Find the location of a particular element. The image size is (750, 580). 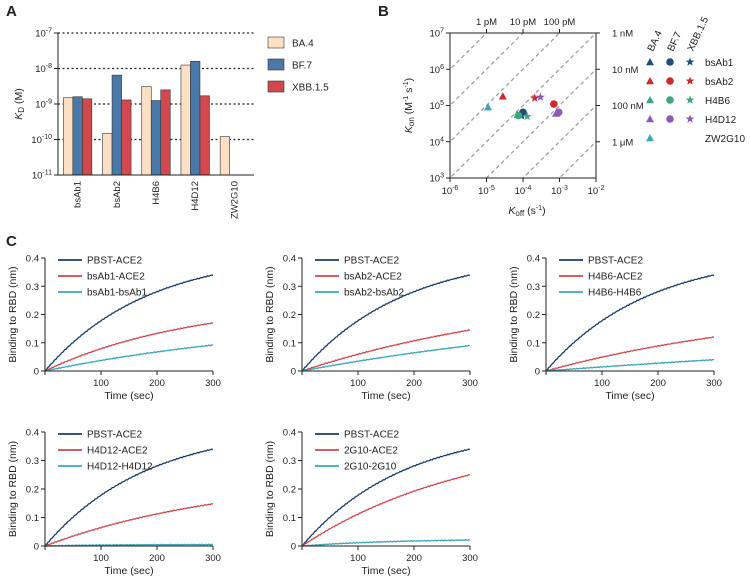

y-axis-title: Kon (M-1 s-1) is located at coordinates (409, 105).